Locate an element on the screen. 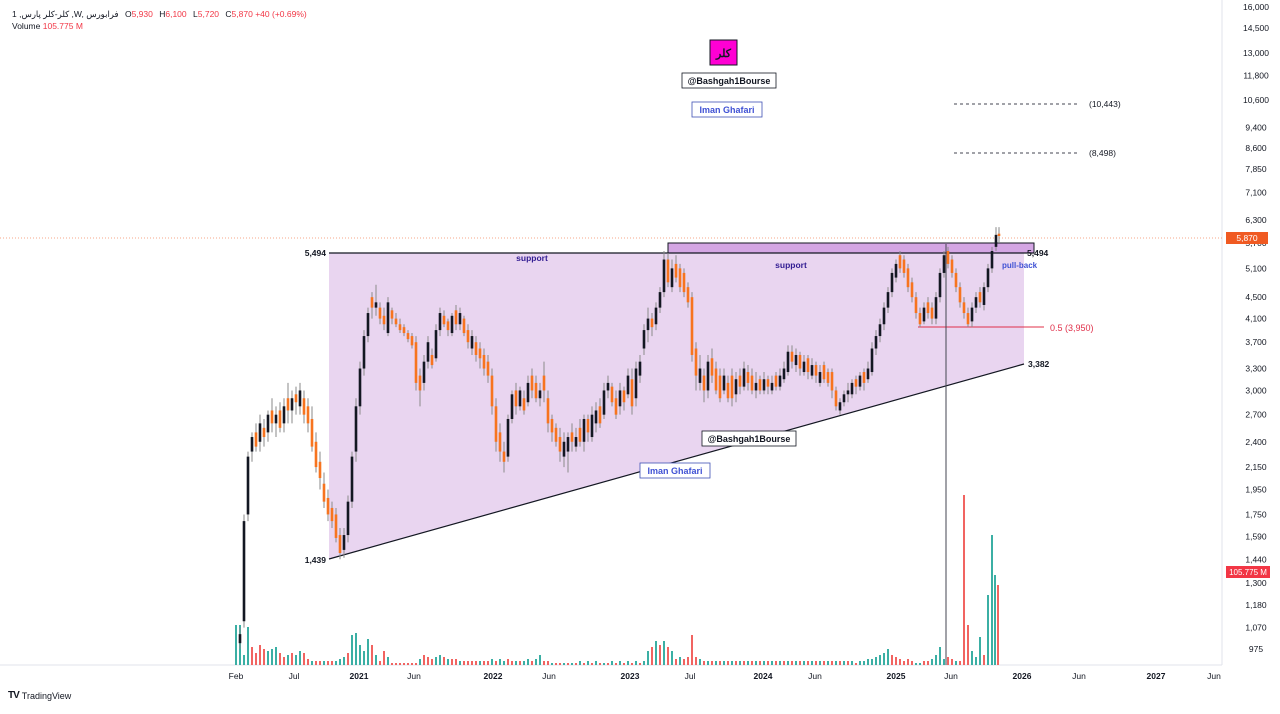  last-price-tag is located at coordinates (1247, 238).